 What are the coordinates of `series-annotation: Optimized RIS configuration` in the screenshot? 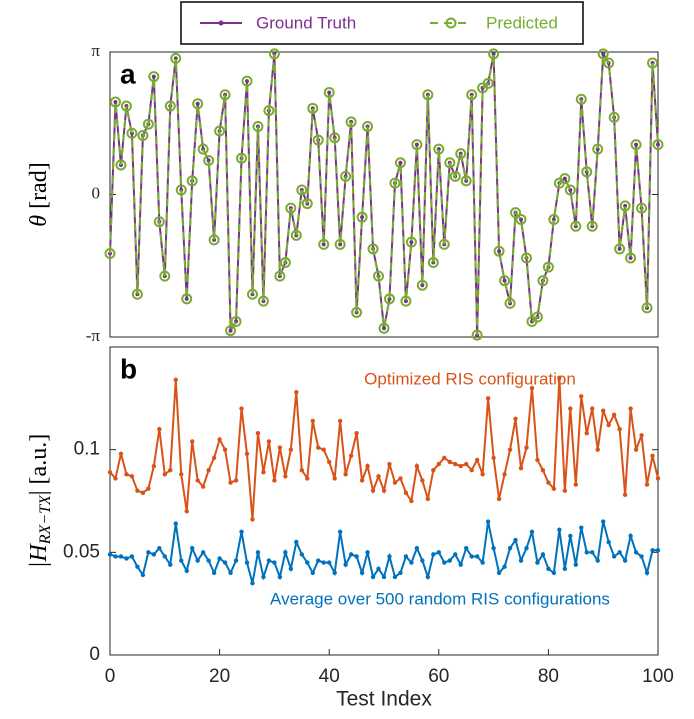 It's located at (470, 378).